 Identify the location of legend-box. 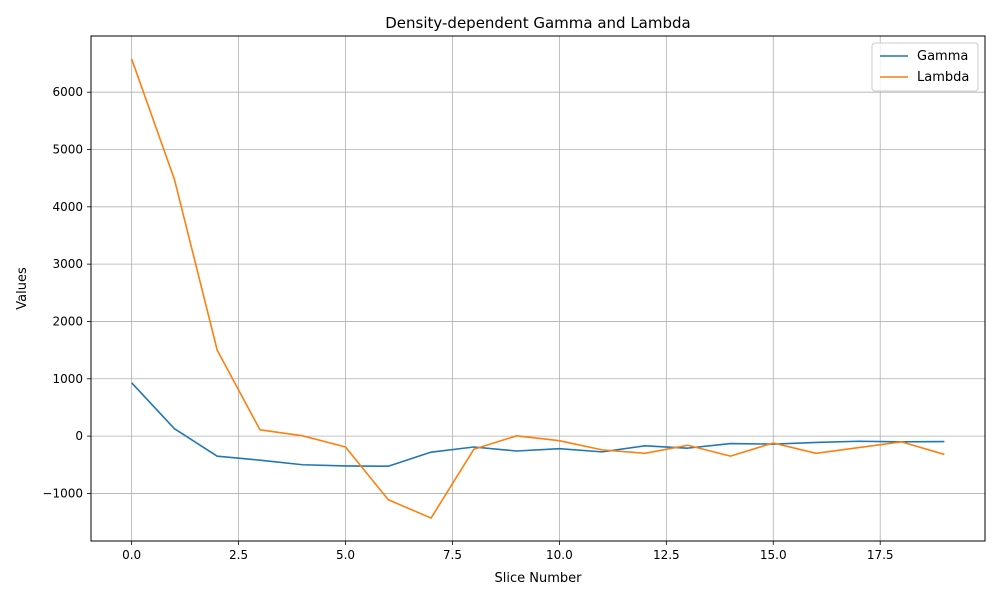
(925, 67).